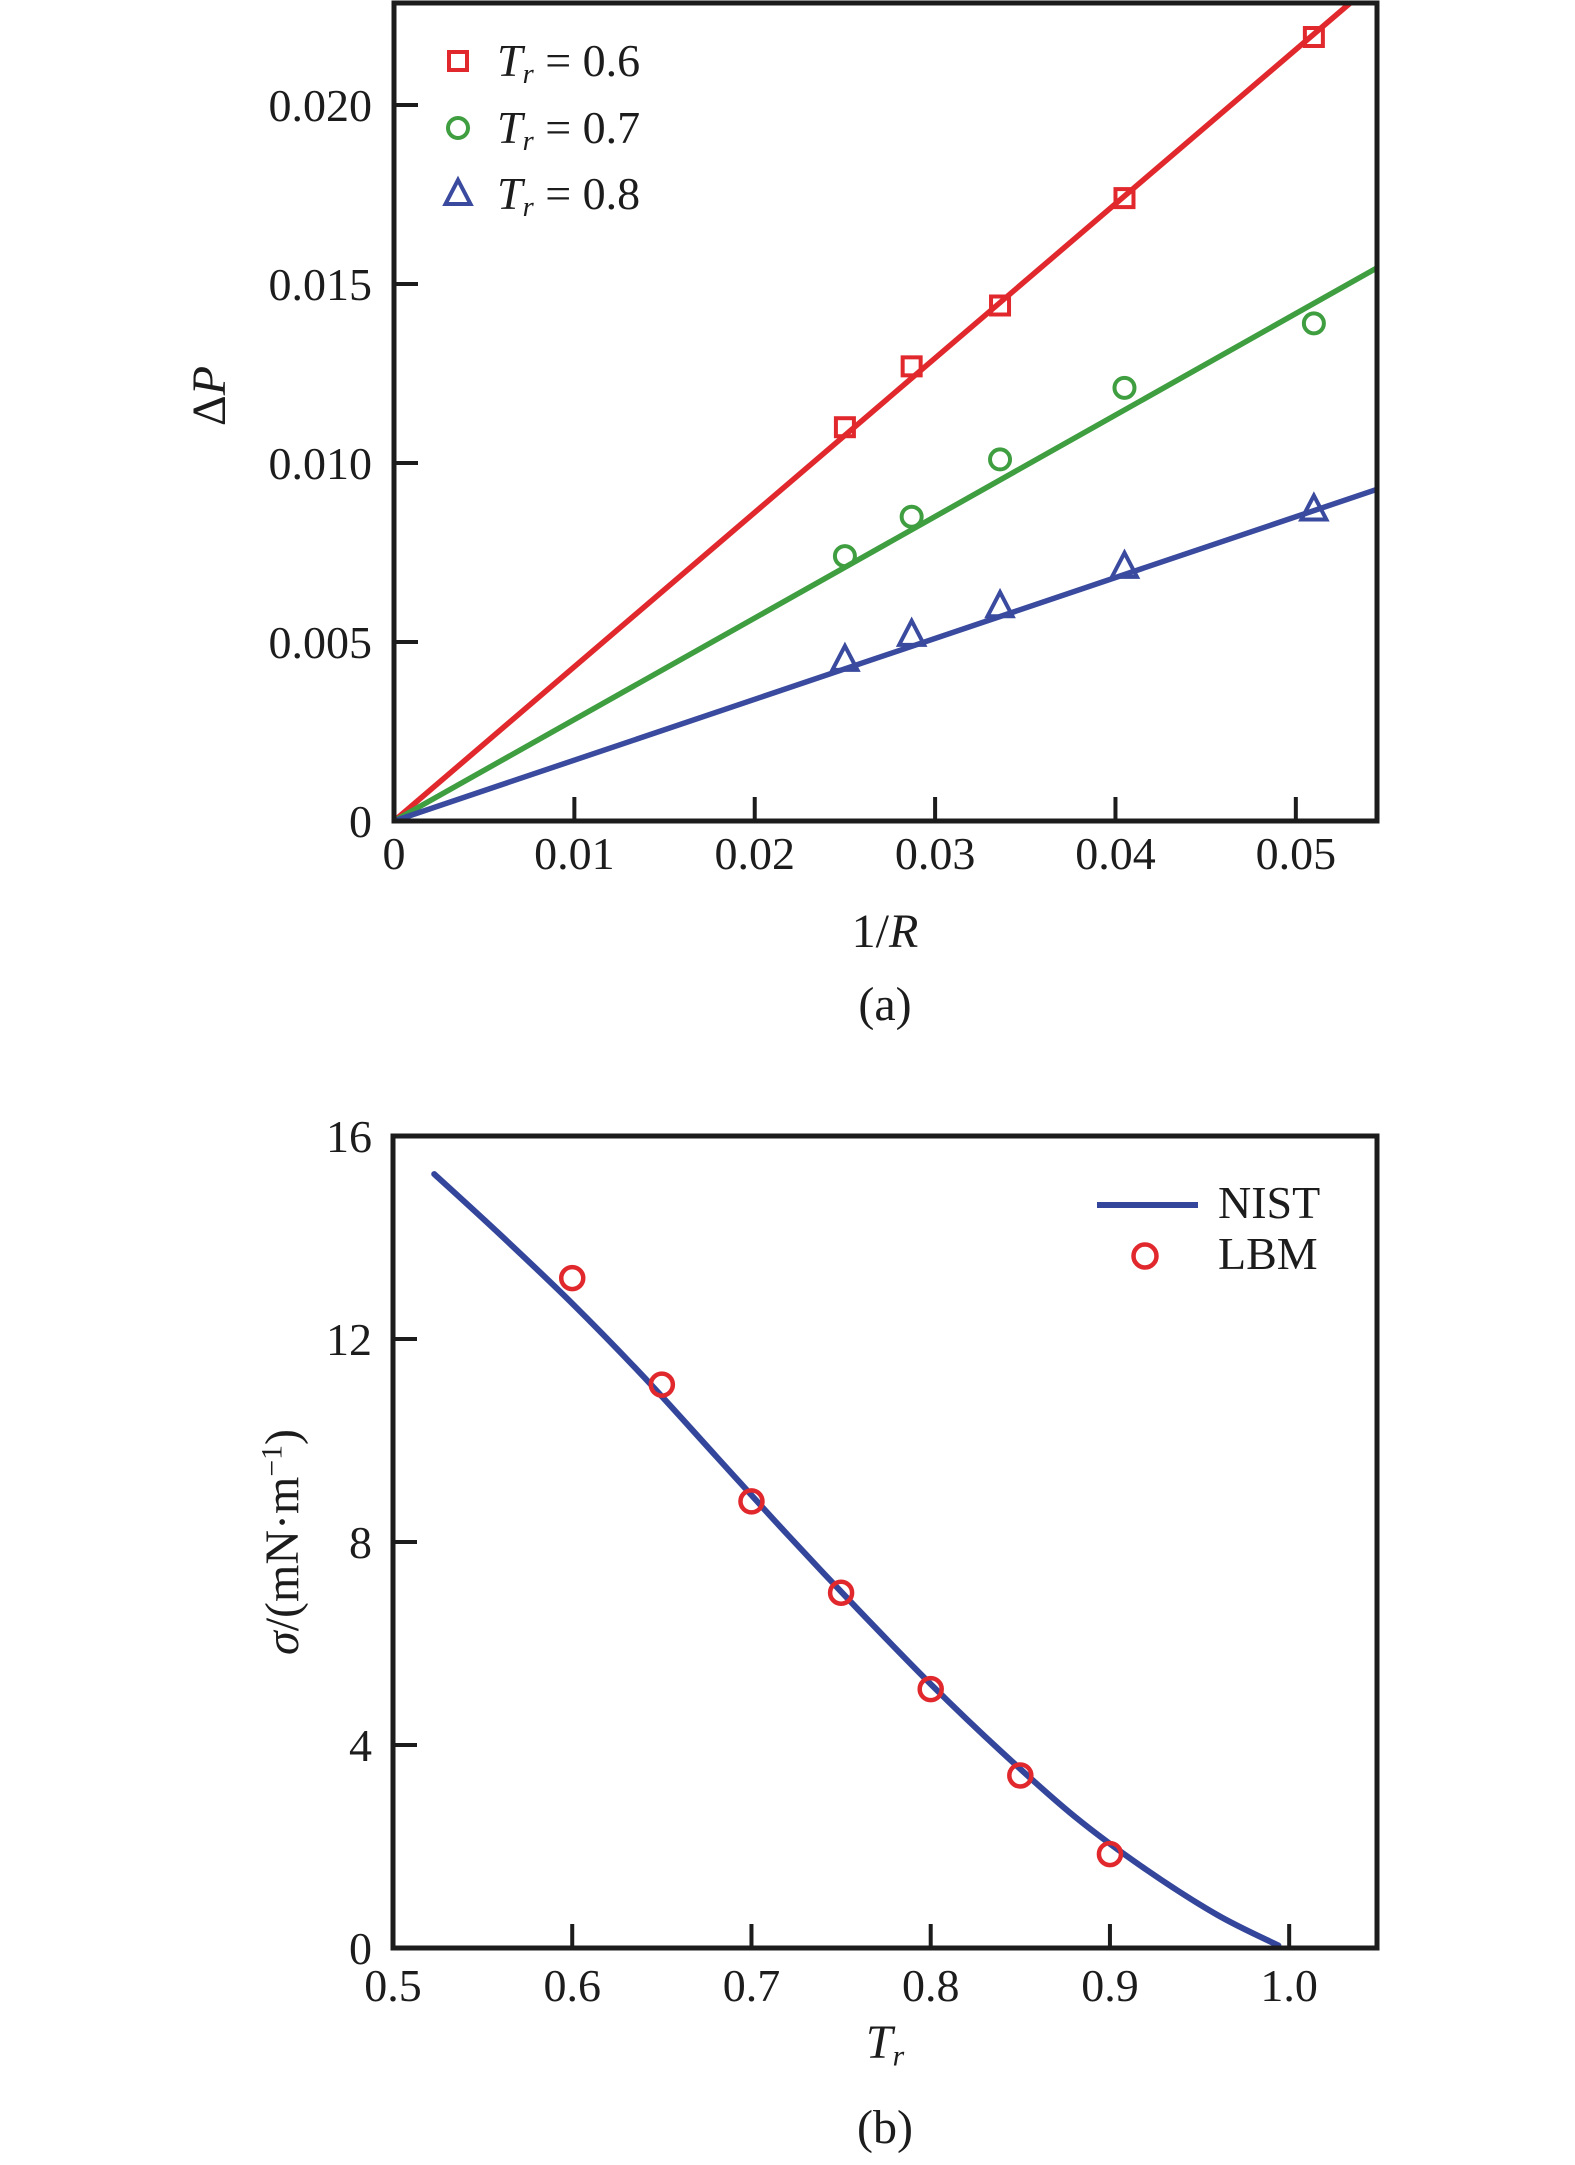 This screenshot has height=2165, width=1575. I want to click on tick-label: 0.6, so click(572, 1985).